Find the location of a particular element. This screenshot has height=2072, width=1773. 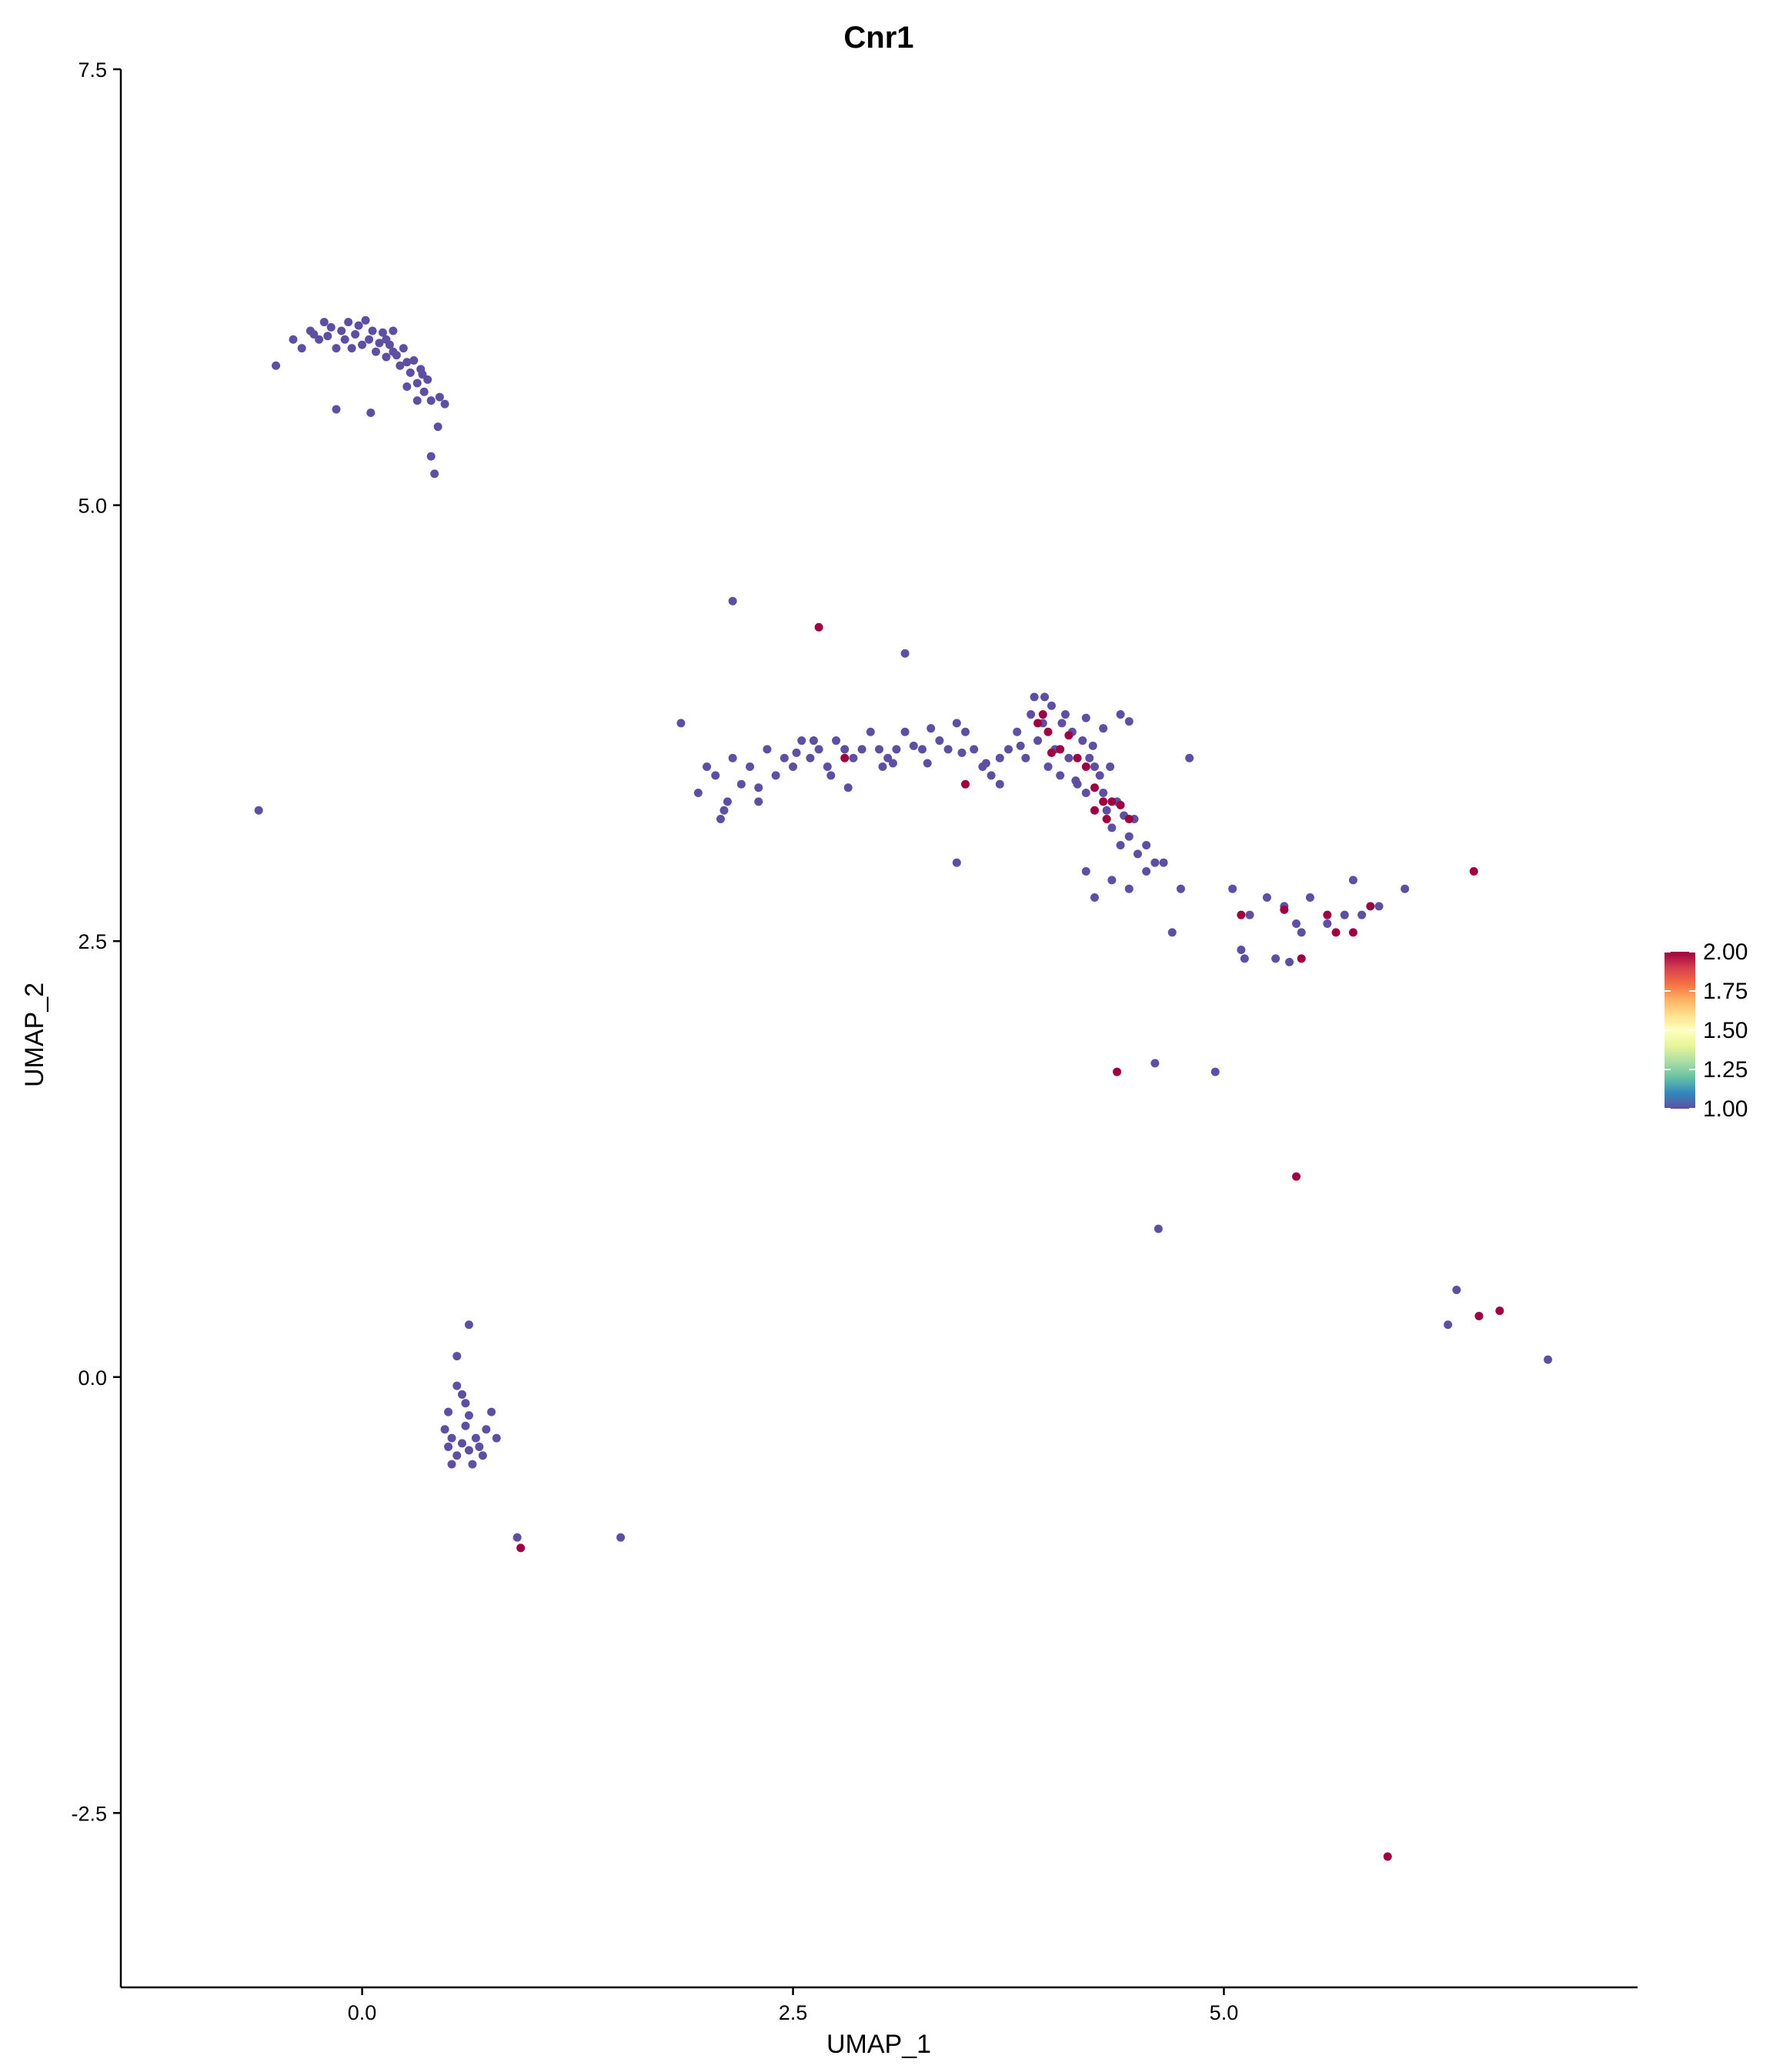

y-tick-label: 5.0 is located at coordinates (92, 506).